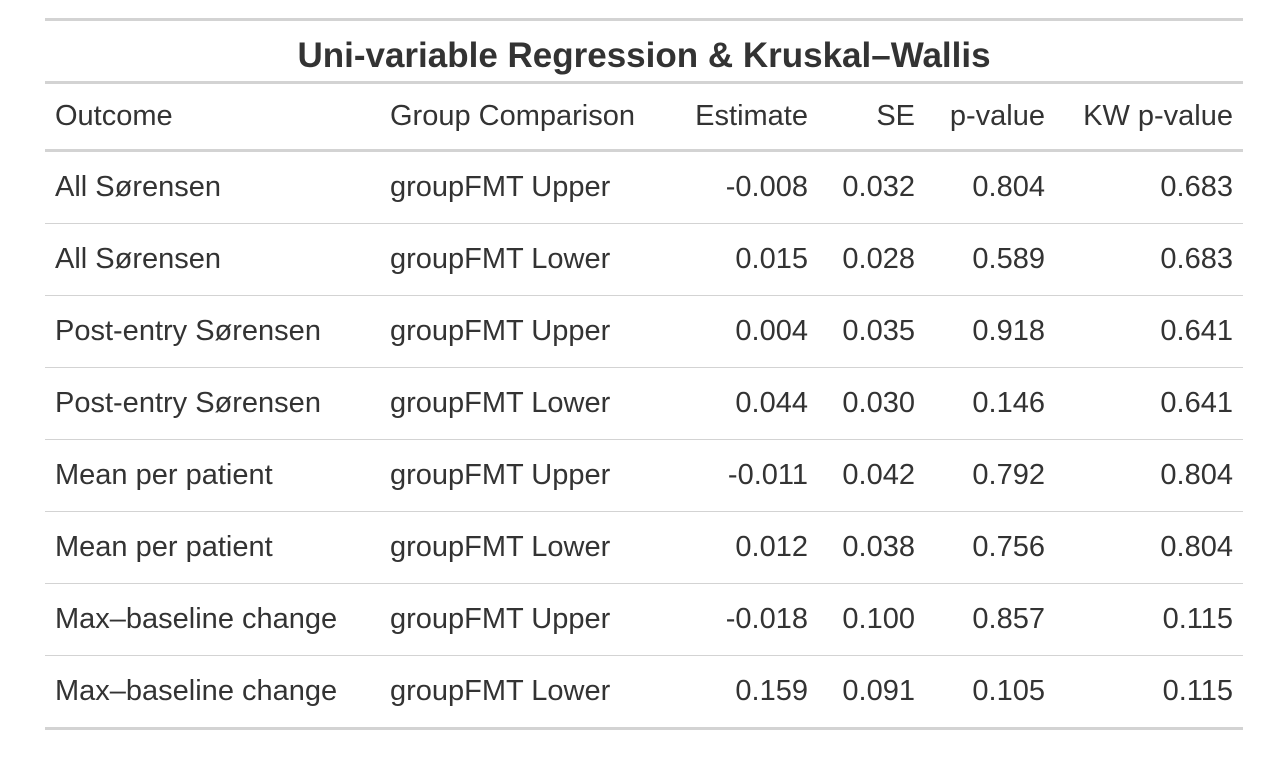 The width and height of the screenshot is (1284, 778). I want to click on cell-estimate: 0.012, so click(745, 547).